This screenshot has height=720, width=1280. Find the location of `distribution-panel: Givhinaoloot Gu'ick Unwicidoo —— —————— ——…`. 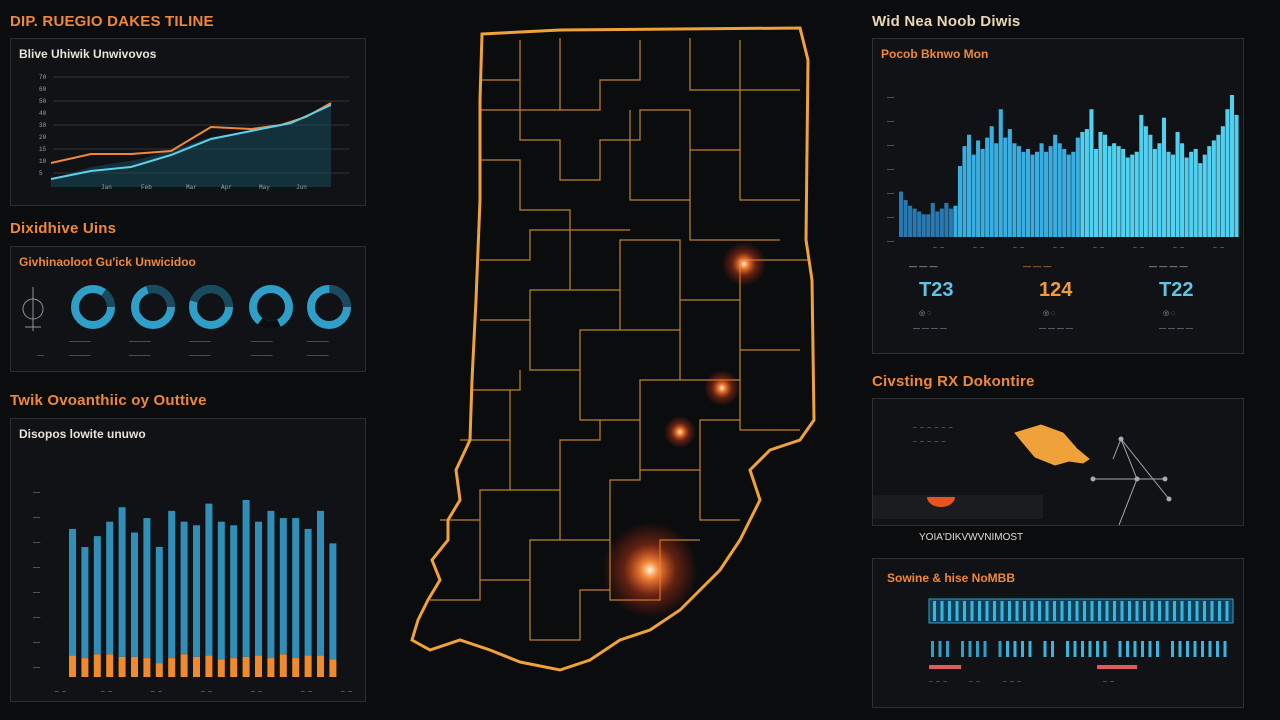

distribution-panel: Givhinaoloot Gu'ick Unwicidoo —— —————— ——… is located at coordinates (188, 309).